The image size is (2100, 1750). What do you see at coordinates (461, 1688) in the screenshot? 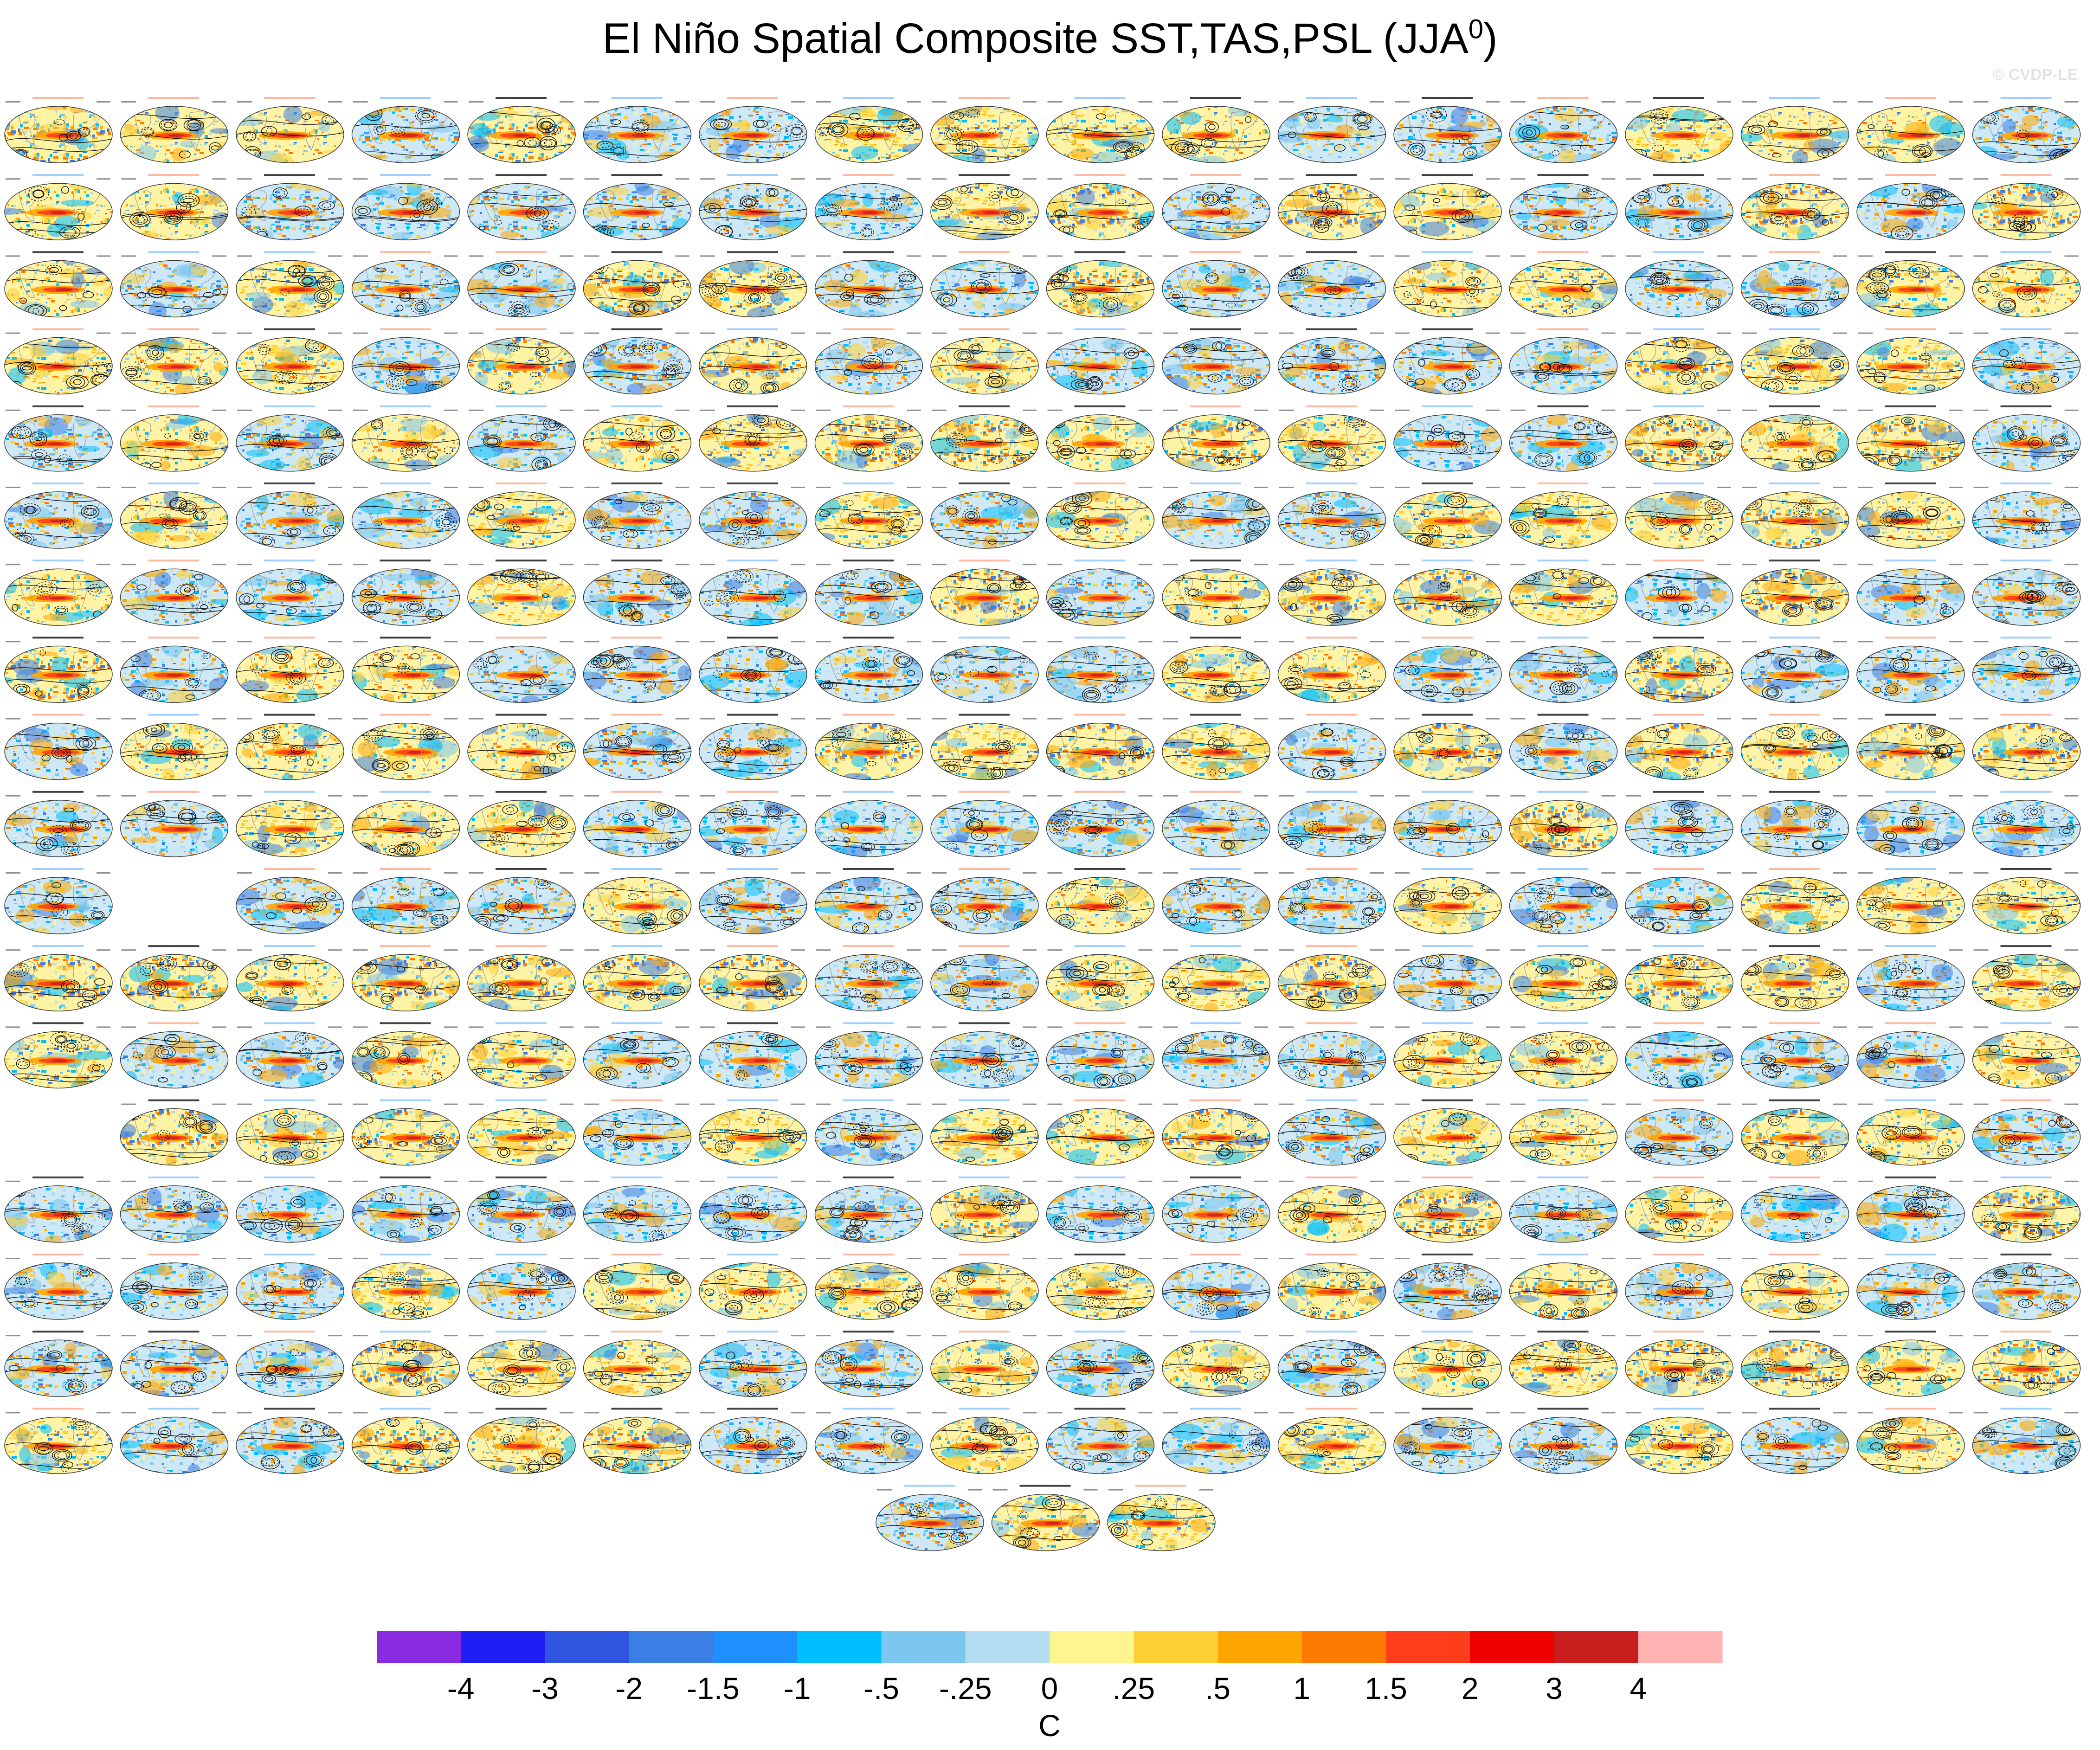
I see `colorbar-tick-label: -4` at bounding box center [461, 1688].